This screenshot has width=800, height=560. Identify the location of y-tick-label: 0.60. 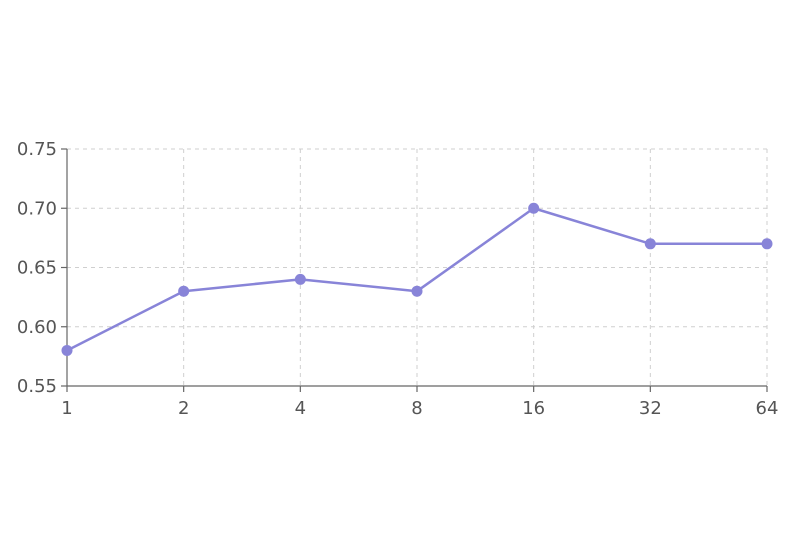
(37, 327).